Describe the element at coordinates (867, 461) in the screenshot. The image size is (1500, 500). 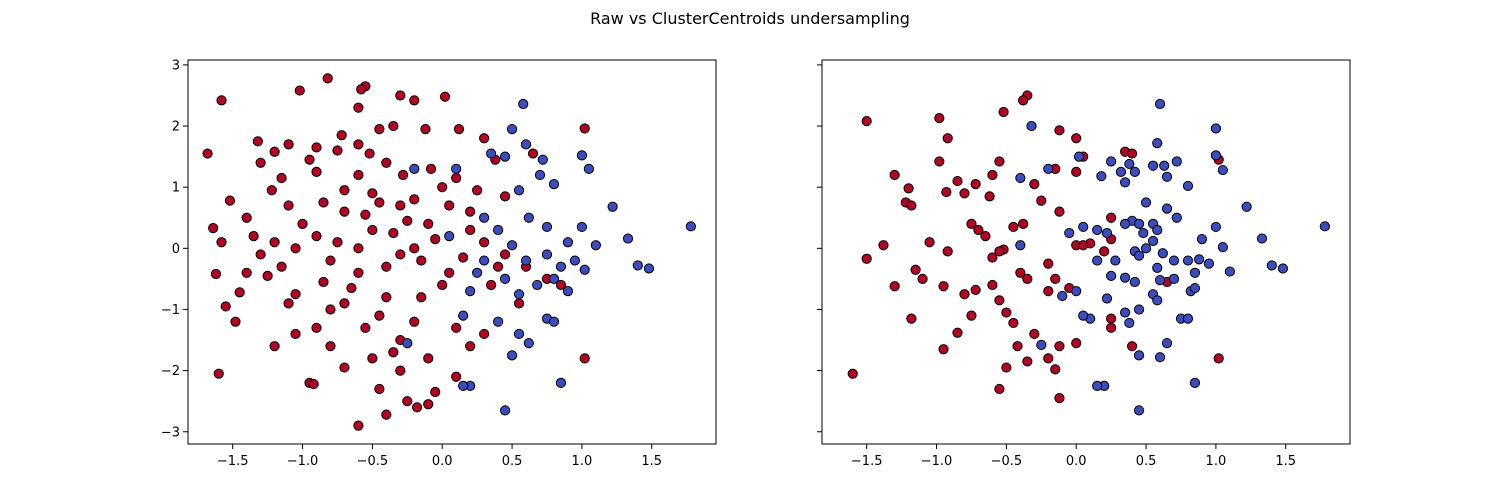
I see `x-tick-label: −1.5` at that location.